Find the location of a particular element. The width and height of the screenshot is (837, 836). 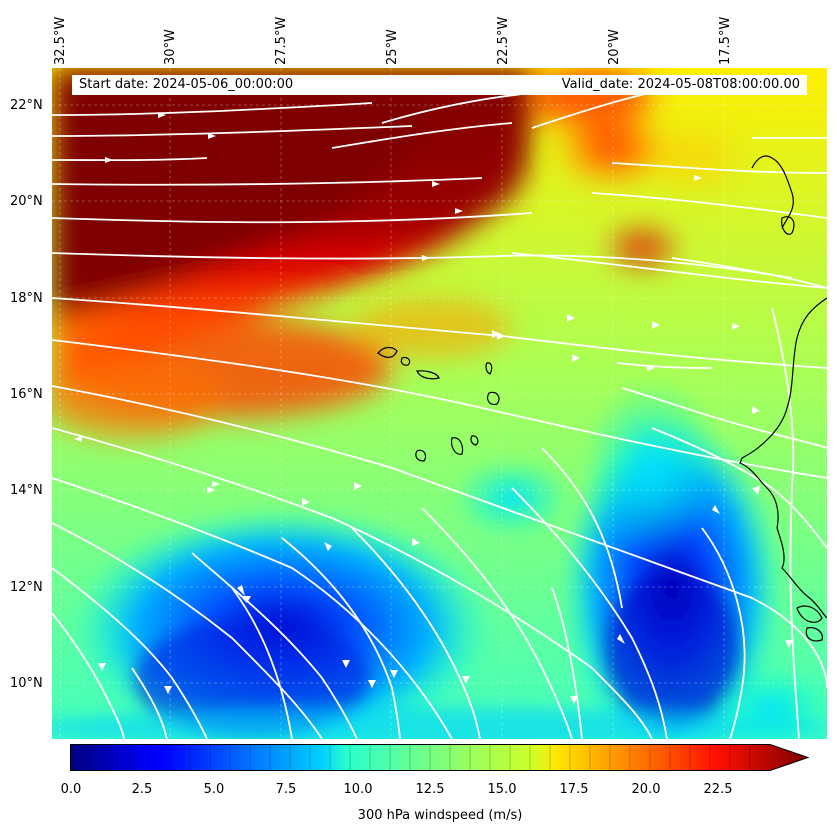

lat-label-16n: 16°N is located at coordinates (26, 394).